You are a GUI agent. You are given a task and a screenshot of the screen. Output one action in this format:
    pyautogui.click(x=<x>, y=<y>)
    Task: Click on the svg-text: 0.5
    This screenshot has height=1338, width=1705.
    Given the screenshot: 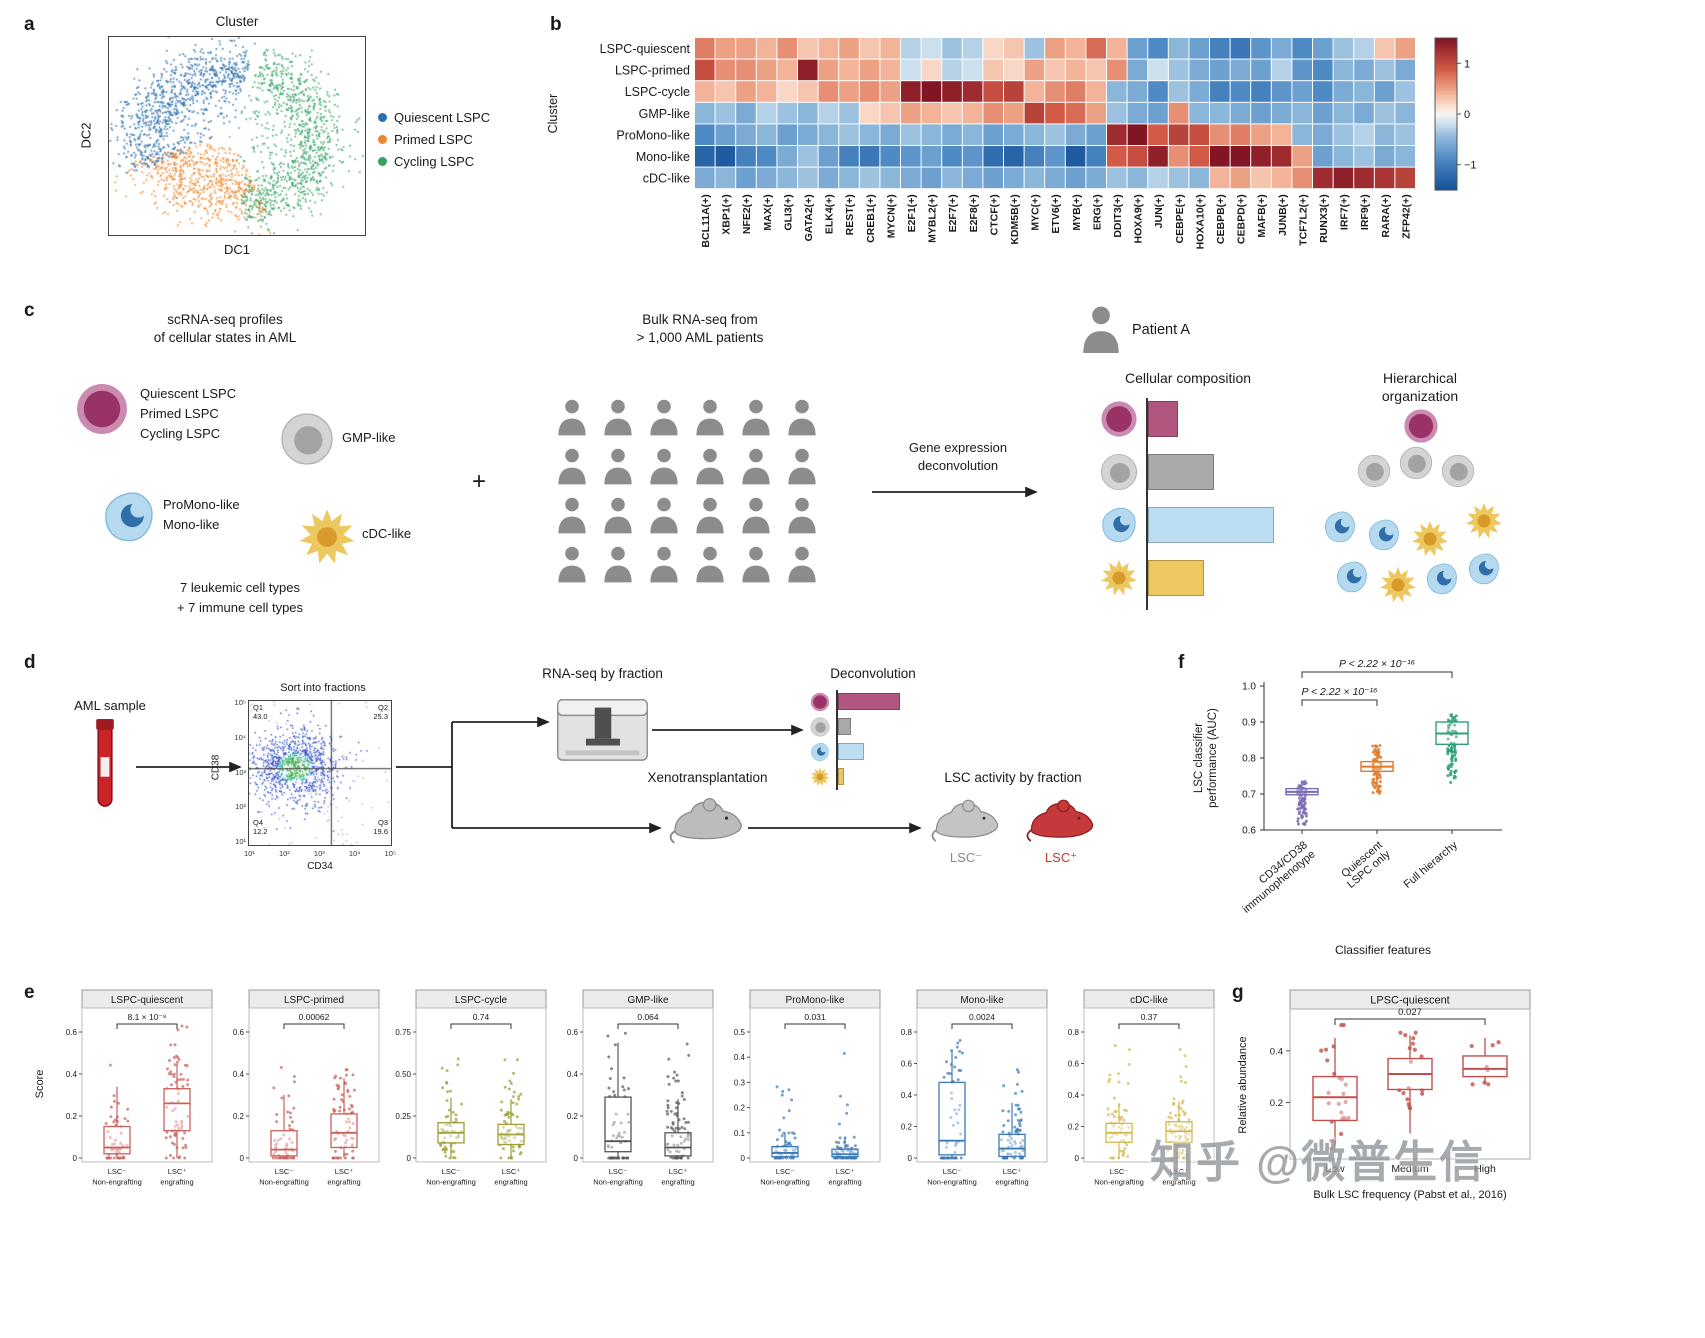 What is the action you would take?
    pyautogui.click(x=740, y=1032)
    